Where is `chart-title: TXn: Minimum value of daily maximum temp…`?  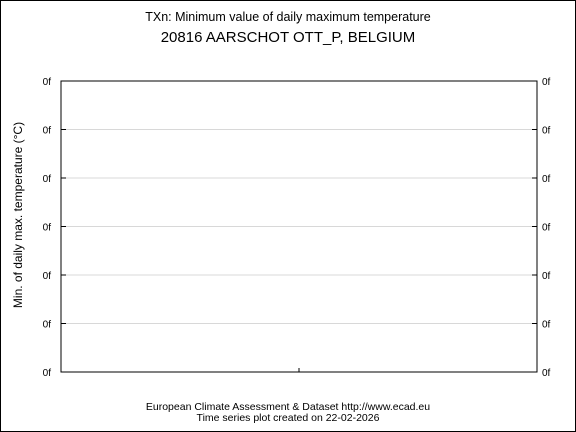
chart-title: TXn: Minimum value of daily maximum temp… is located at coordinates (288, 17).